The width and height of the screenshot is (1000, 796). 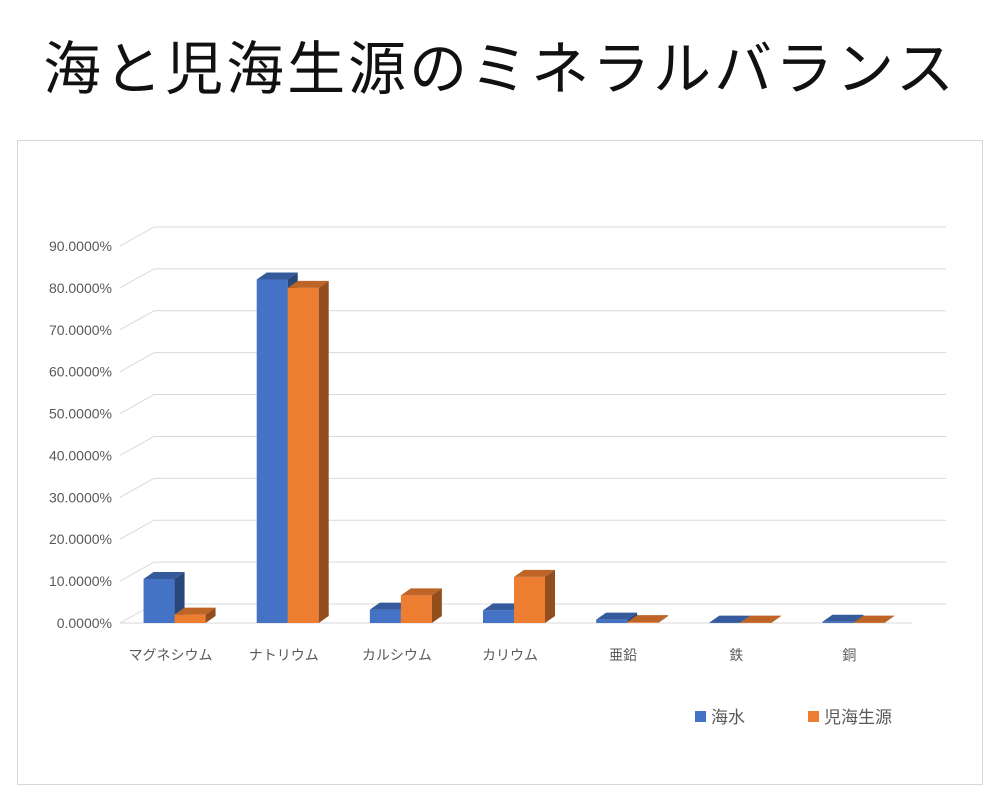 What do you see at coordinates (80, 372) in the screenshot?
I see `y-tick-label: 60.0000%` at bounding box center [80, 372].